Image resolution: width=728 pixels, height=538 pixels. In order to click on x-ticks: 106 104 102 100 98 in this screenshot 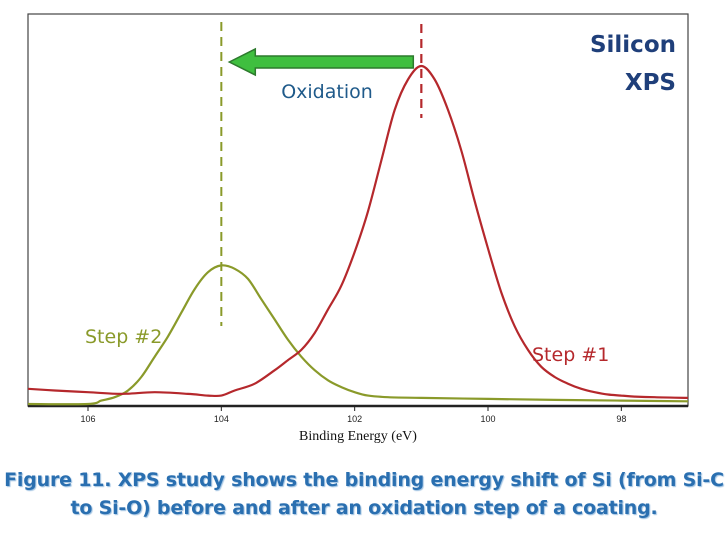, I will do `click(353, 415)`.